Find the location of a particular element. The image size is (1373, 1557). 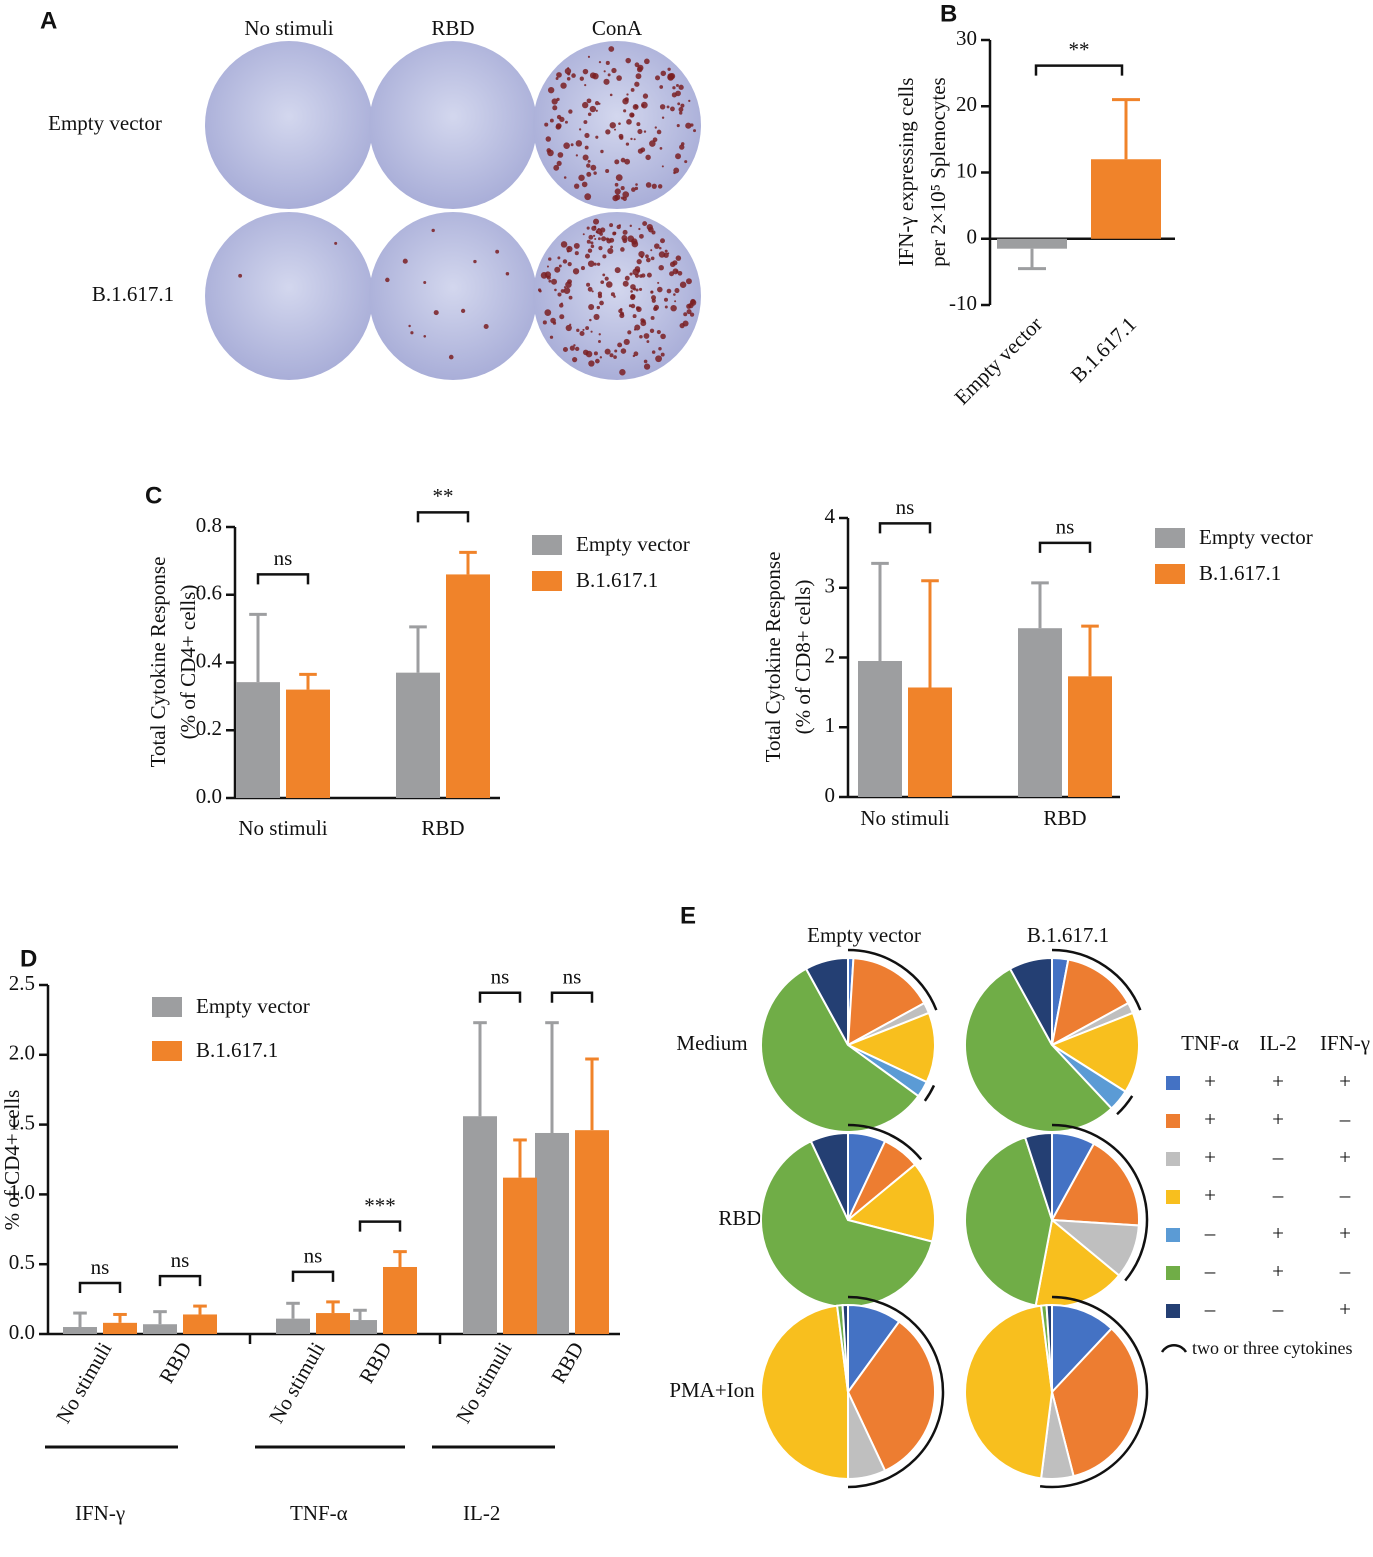

x-tick-label: B.1.617.1 is located at coordinates (1103, 349).